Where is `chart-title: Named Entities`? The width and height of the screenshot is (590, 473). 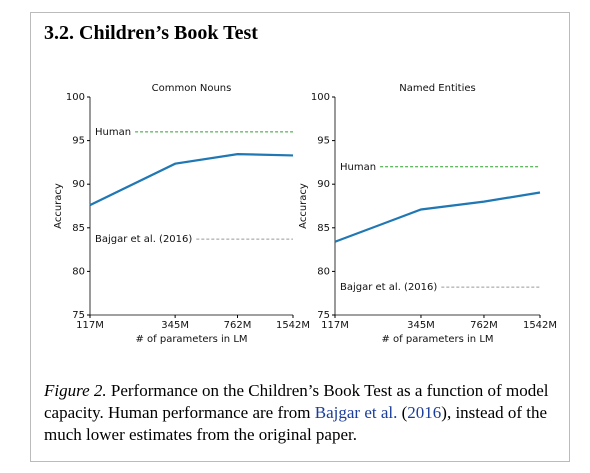 chart-title: Named Entities is located at coordinates (437, 88).